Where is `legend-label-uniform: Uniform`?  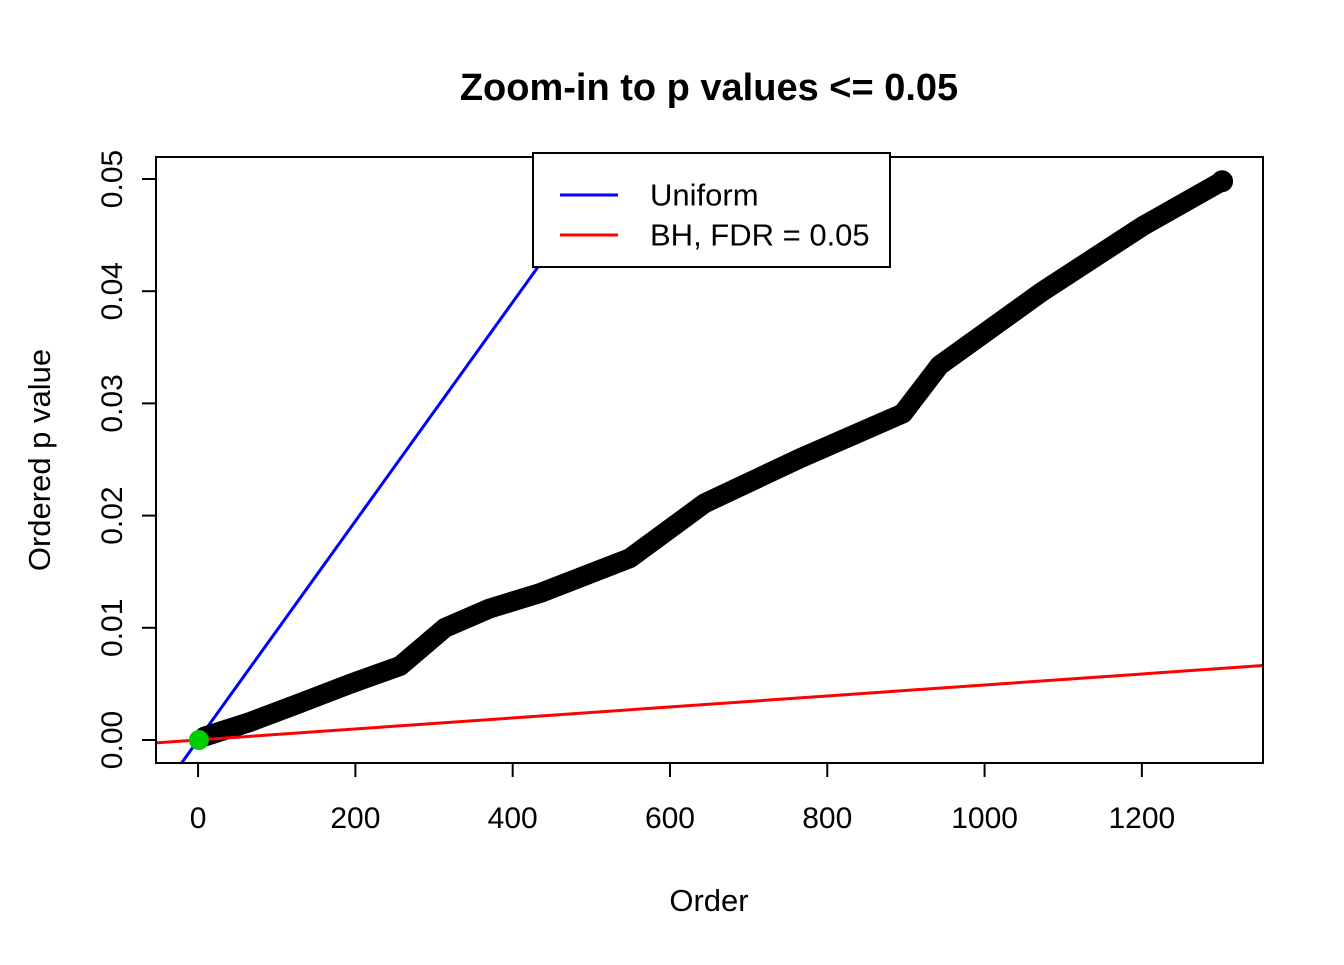
legend-label-uniform: Uniform is located at coordinates (704, 195).